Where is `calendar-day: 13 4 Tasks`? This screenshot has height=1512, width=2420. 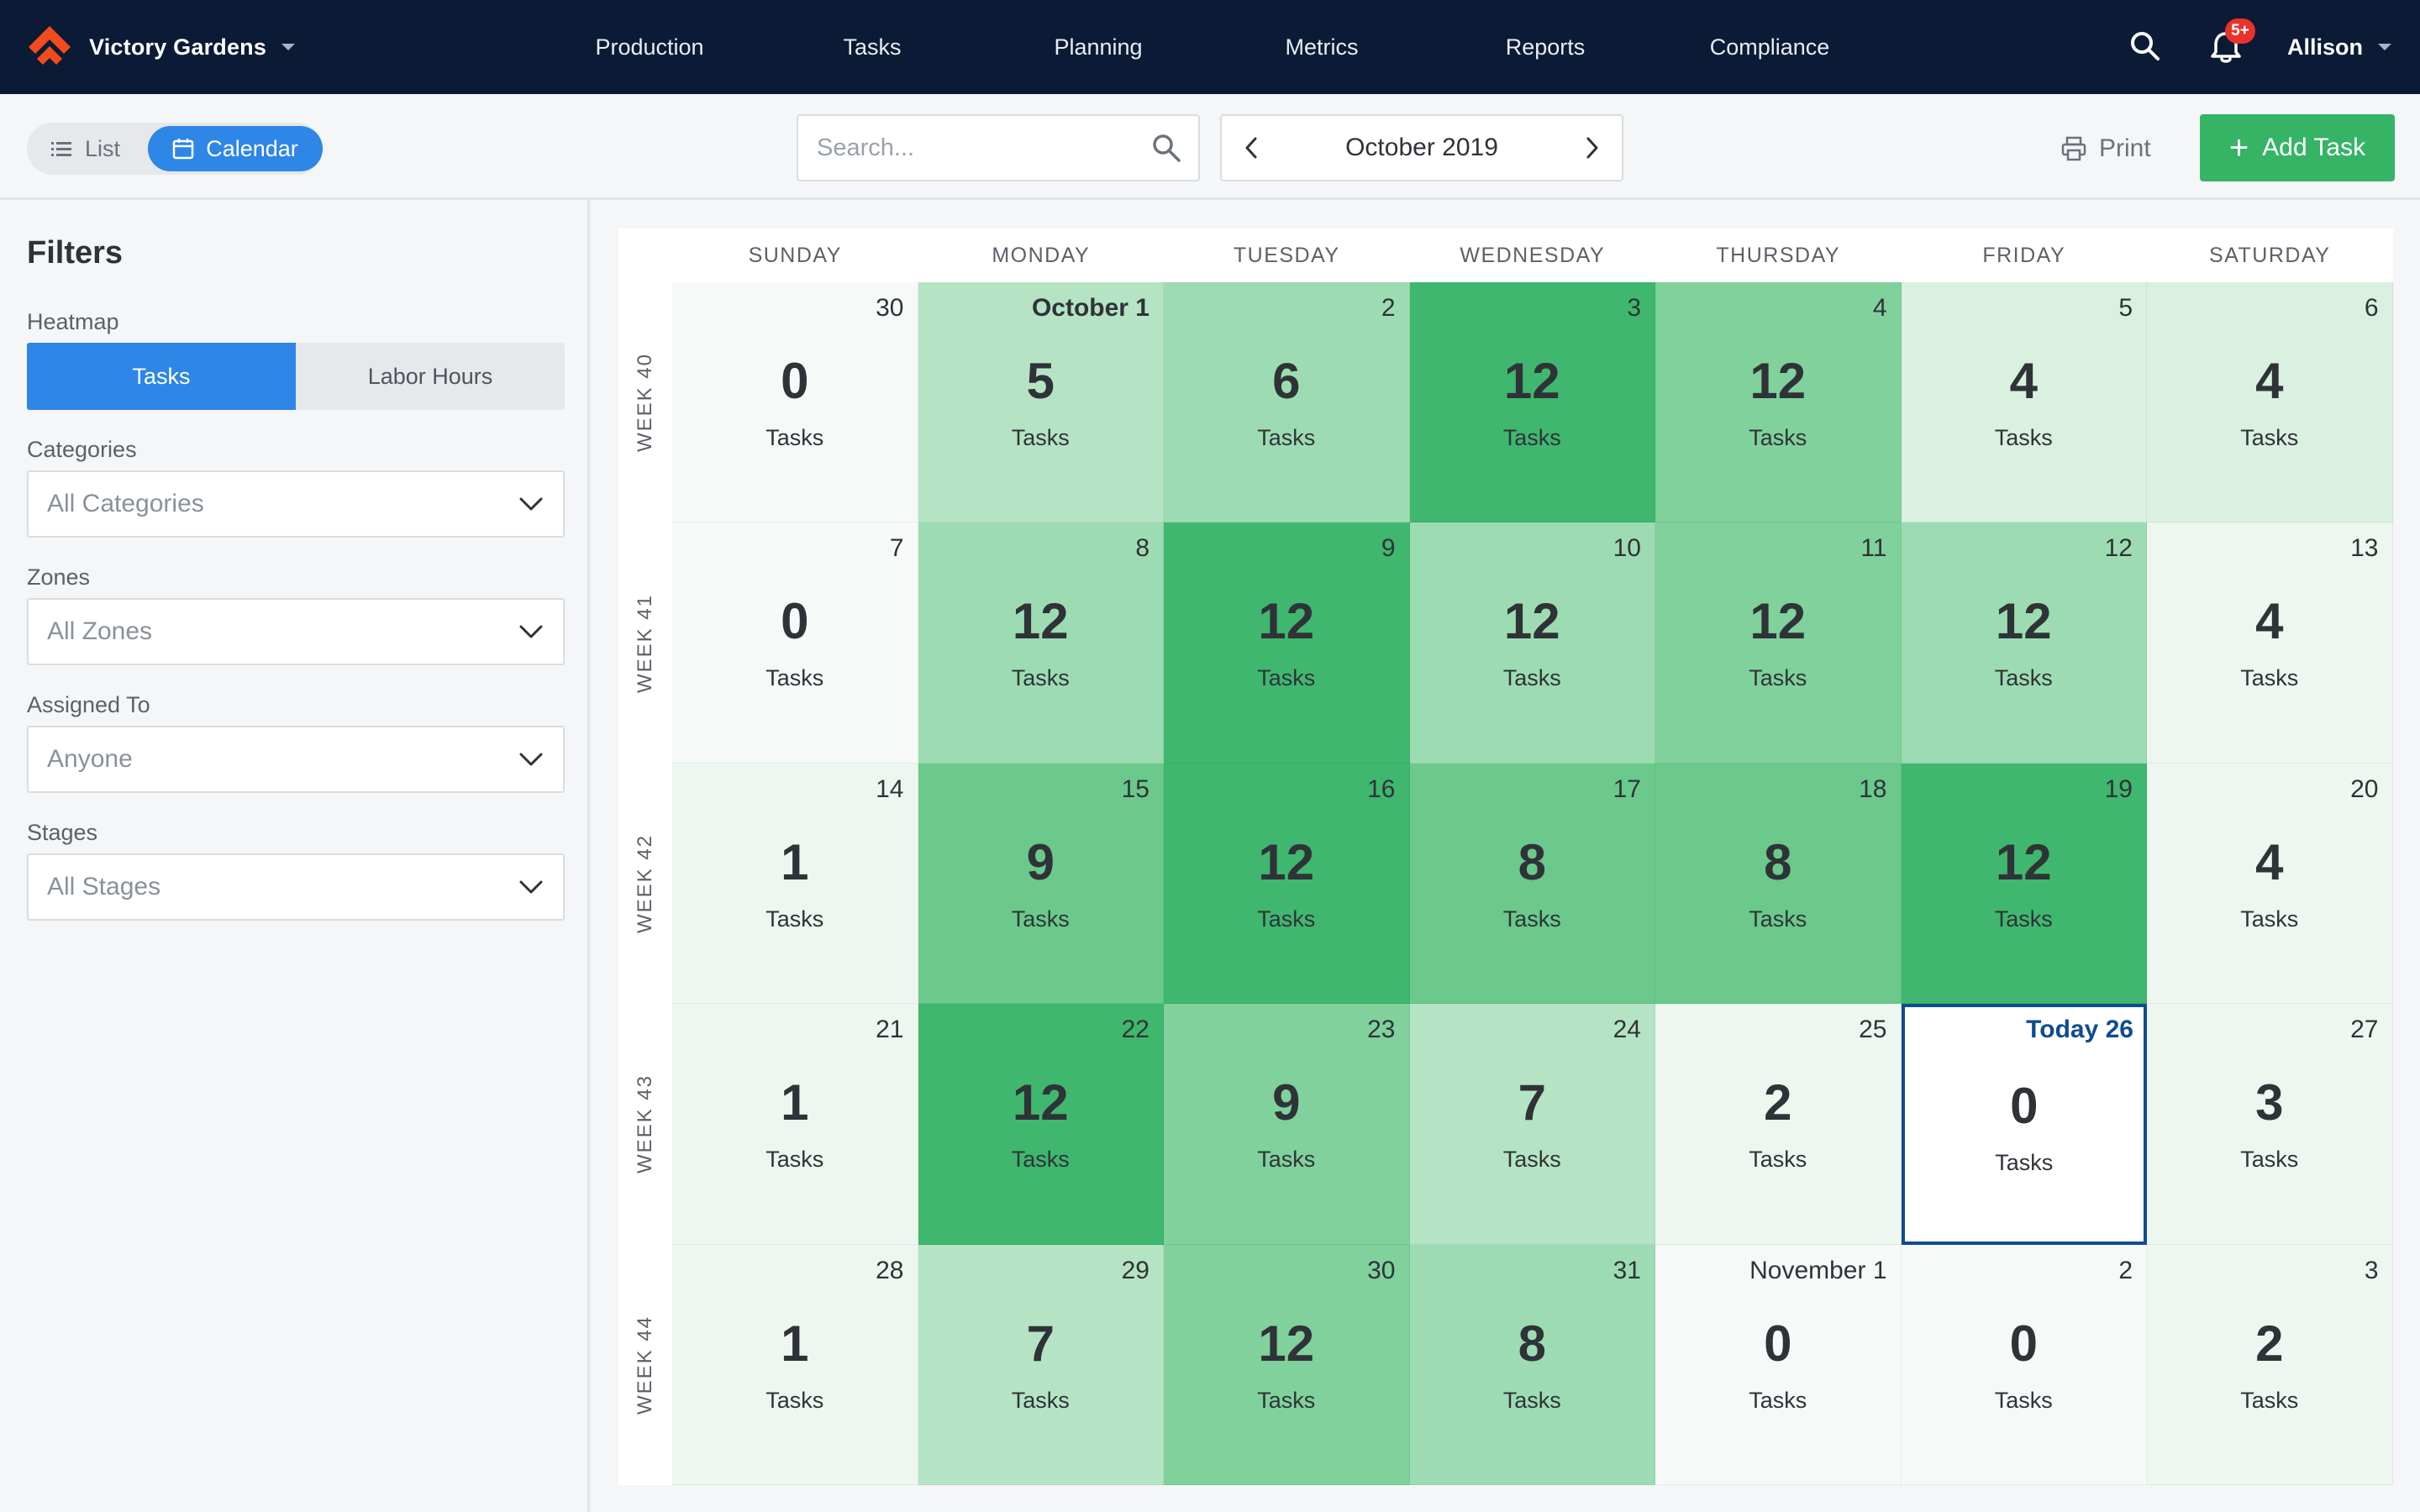
calendar-day: 13 4 Tasks is located at coordinates (2270, 643).